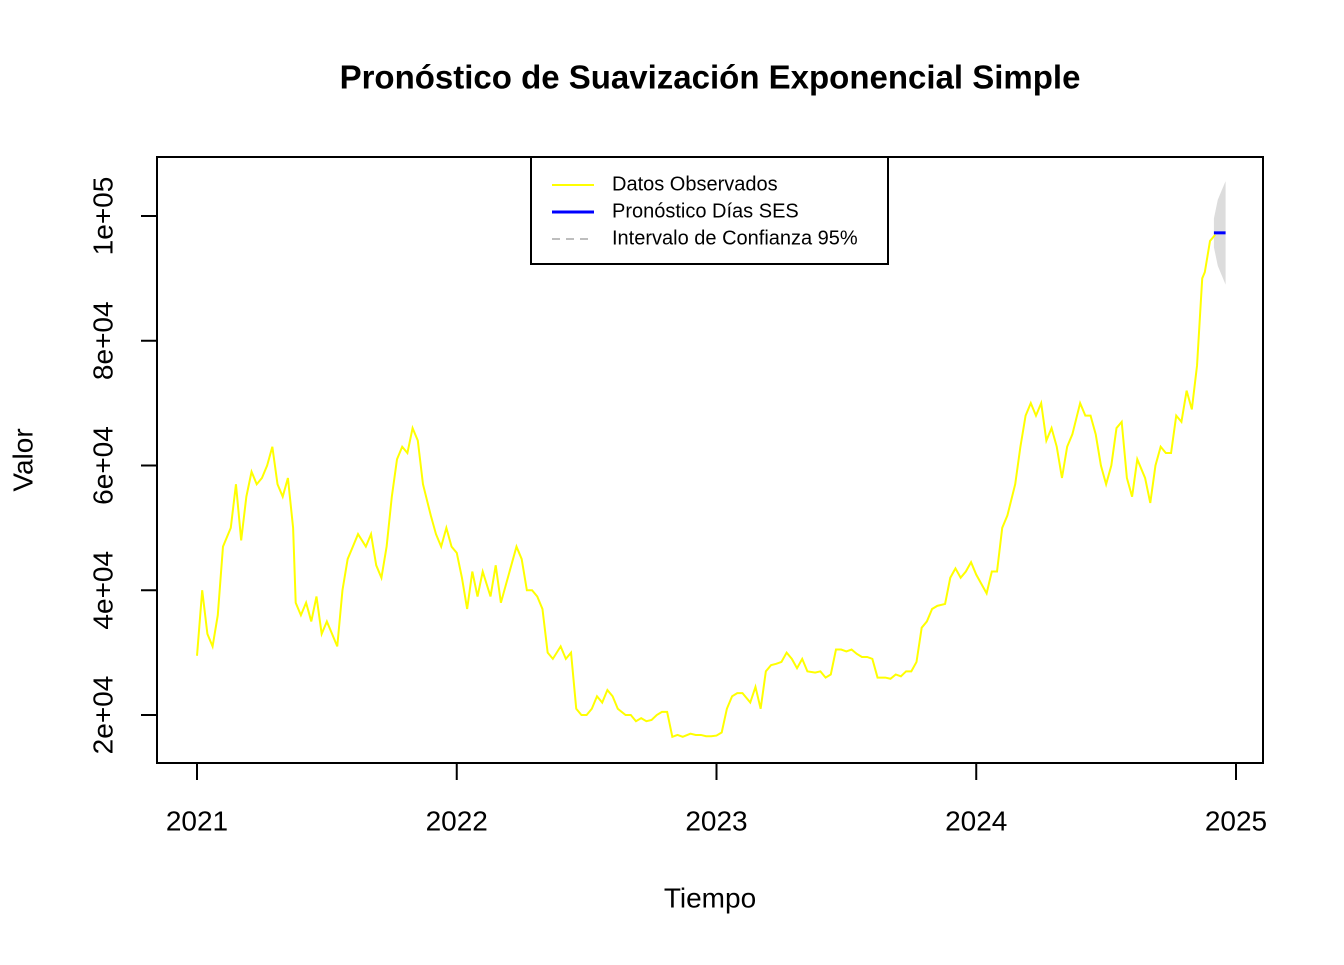 Image resolution: width=1344 pixels, height=965 pixels. Describe the element at coordinates (102, 715) in the screenshot. I see `y-tick-label: 2e+04` at that location.